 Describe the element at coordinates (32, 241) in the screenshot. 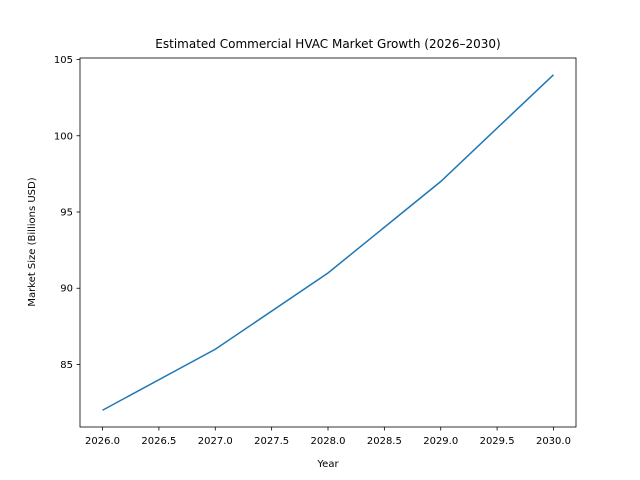

I see `y-axis-label: Market Size (Billions USD)` at that location.